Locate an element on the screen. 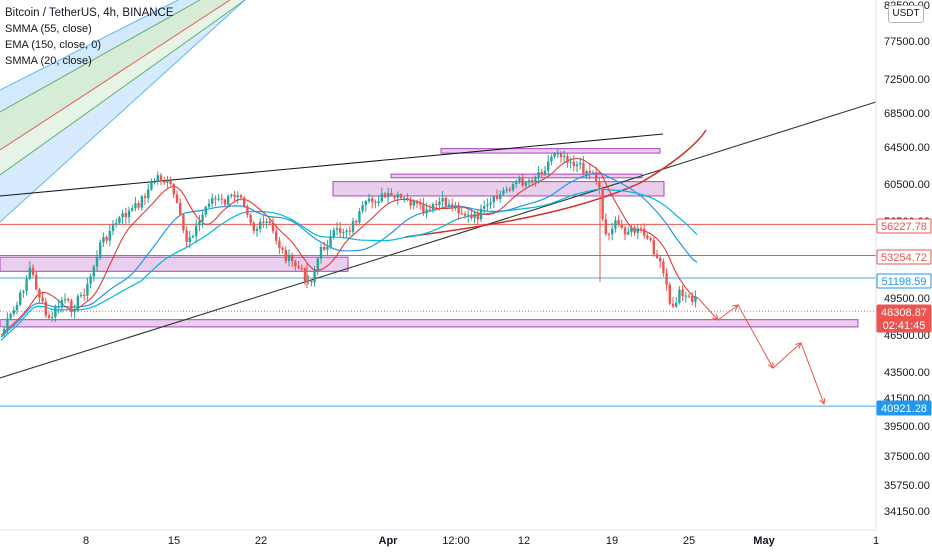  price-tick-label: 35750.00 is located at coordinates (907, 486).